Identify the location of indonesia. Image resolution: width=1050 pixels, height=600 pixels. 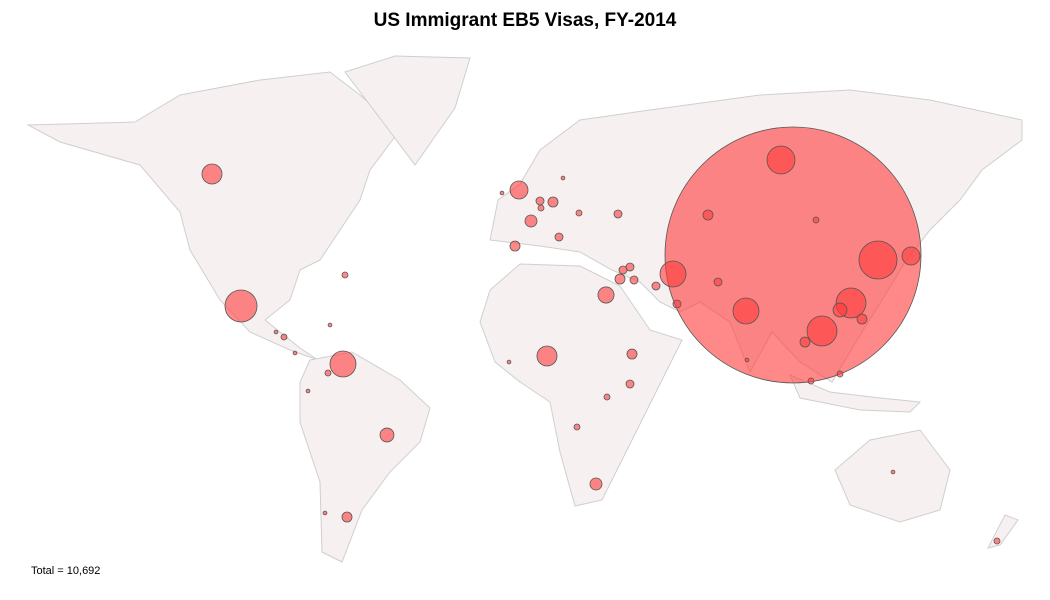
(855, 393).